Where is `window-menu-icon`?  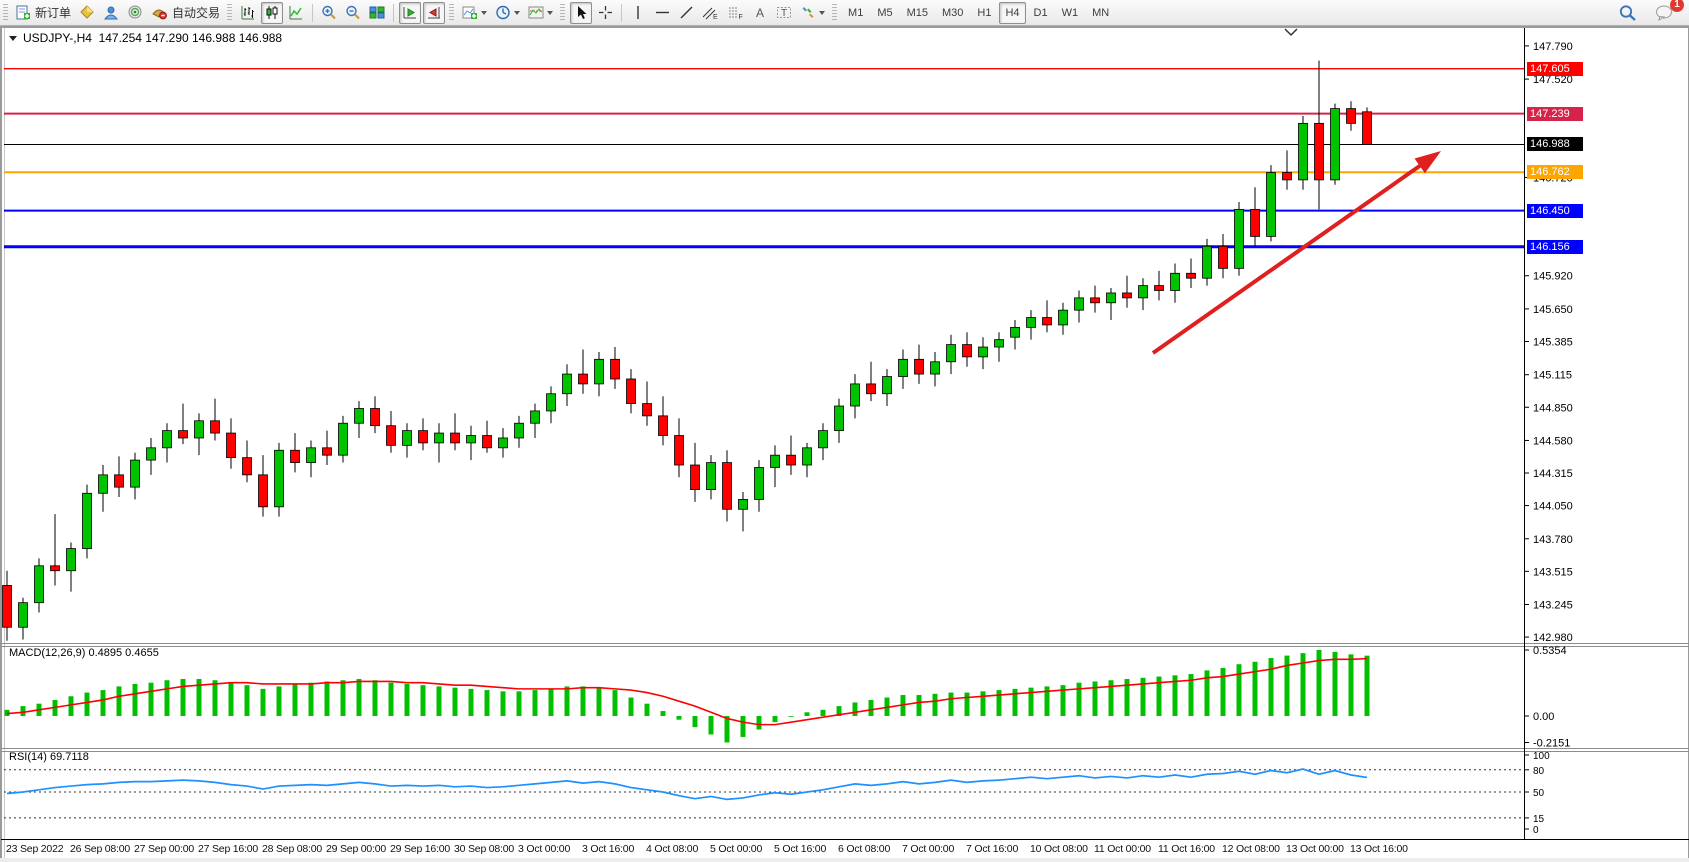
window-menu-icon is located at coordinates (13, 38).